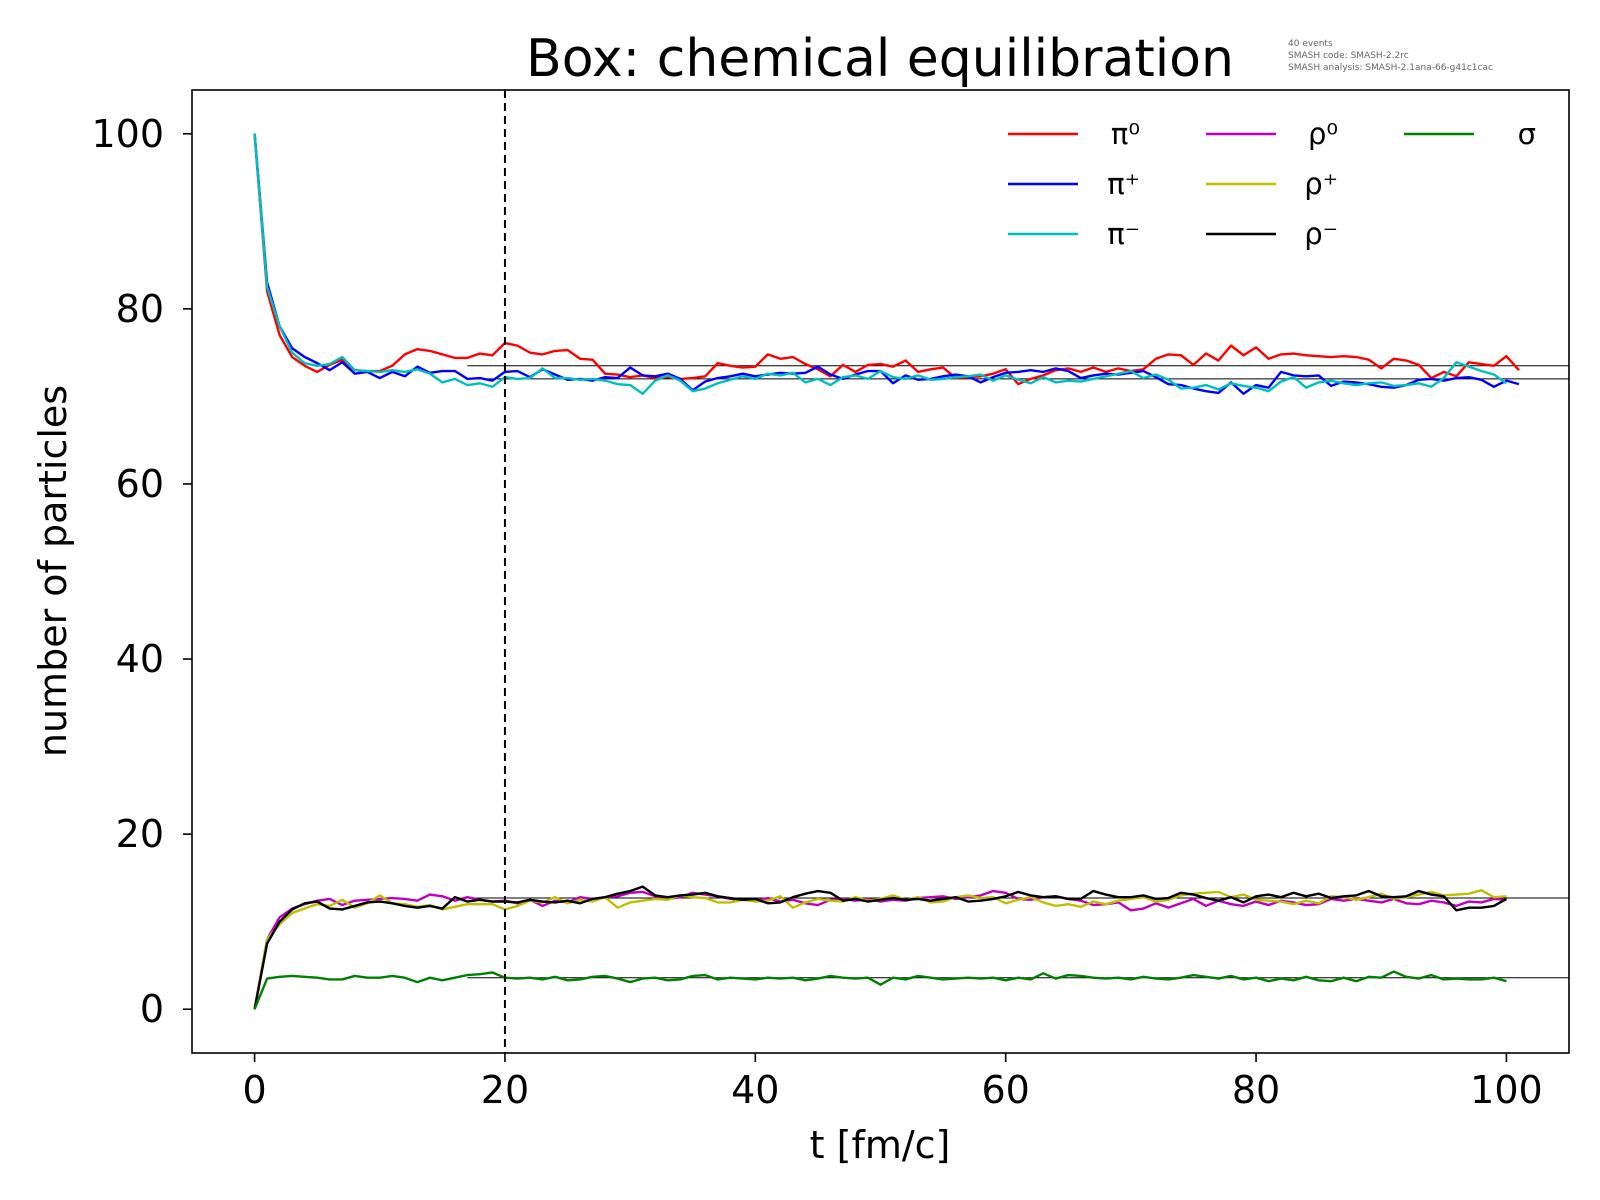 This screenshot has height=1200, width=1600. Describe the element at coordinates (152, 1009) in the screenshot. I see `y-tick-label: 0` at that location.